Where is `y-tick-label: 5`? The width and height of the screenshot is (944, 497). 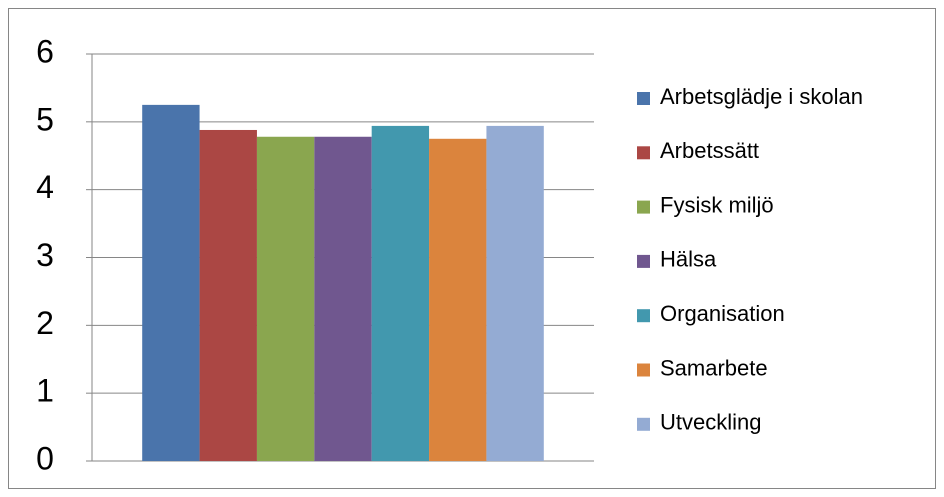
y-tick-label: 5 is located at coordinates (45, 119).